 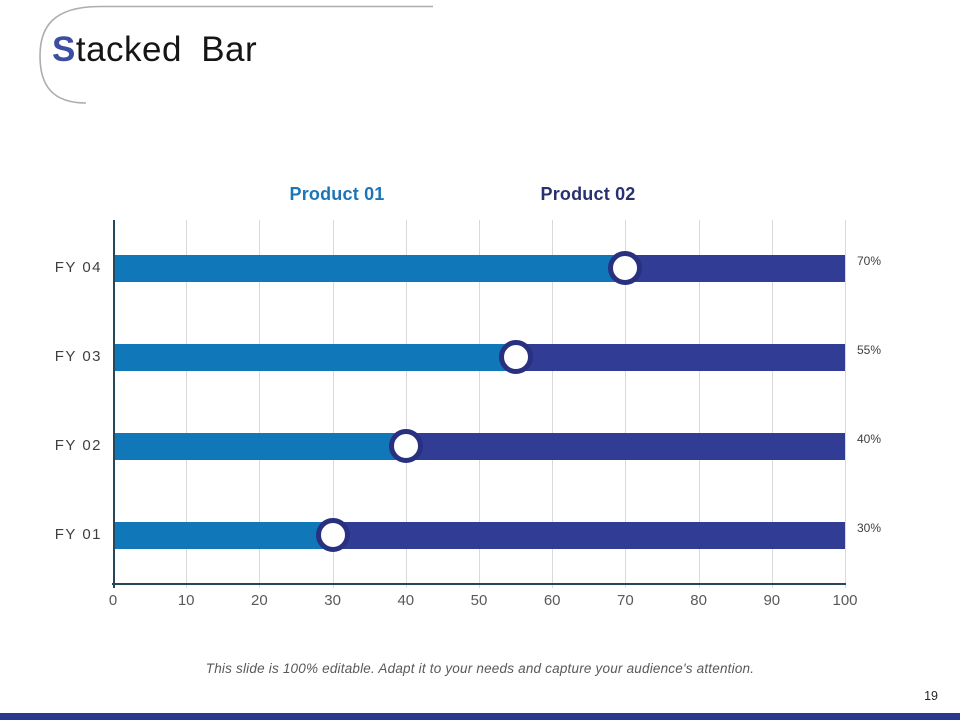 What do you see at coordinates (552, 600) in the screenshot?
I see `x-tick-label-60: 60` at bounding box center [552, 600].